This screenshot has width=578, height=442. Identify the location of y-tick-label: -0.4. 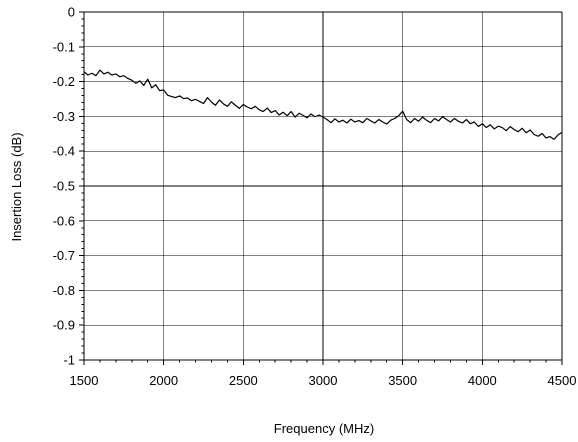
(64, 151).